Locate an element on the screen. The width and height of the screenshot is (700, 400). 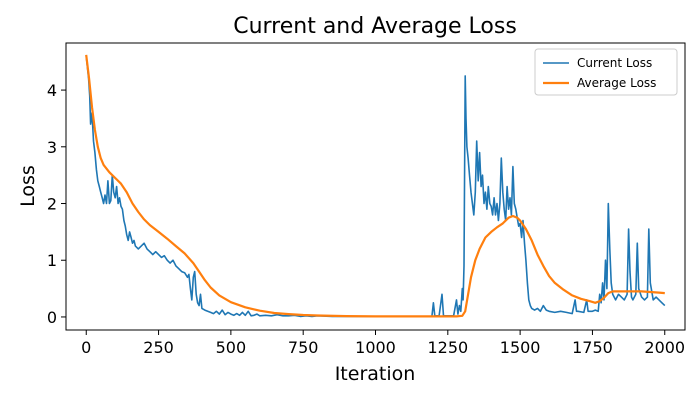
x-tick-label: 2000 is located at coordinates (664, 347).